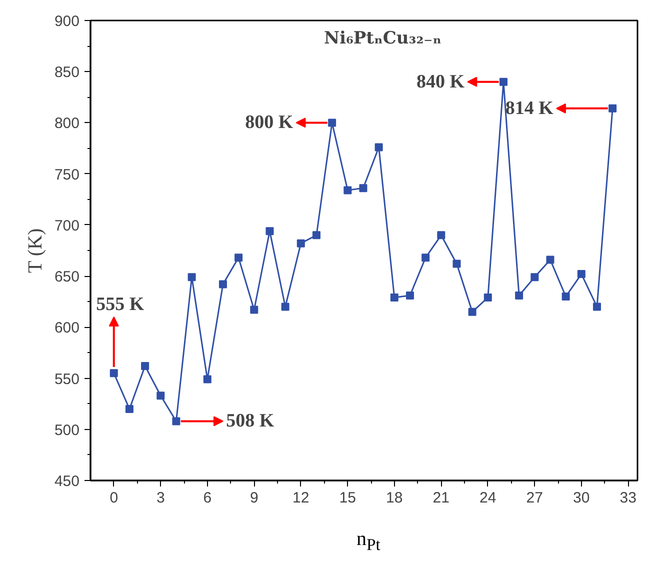 The image size is (667, 573). What do you see at coordinates (207, 498) in the screenshot?
I see `x-tick-label: 6` at bounding box center [207, 498].